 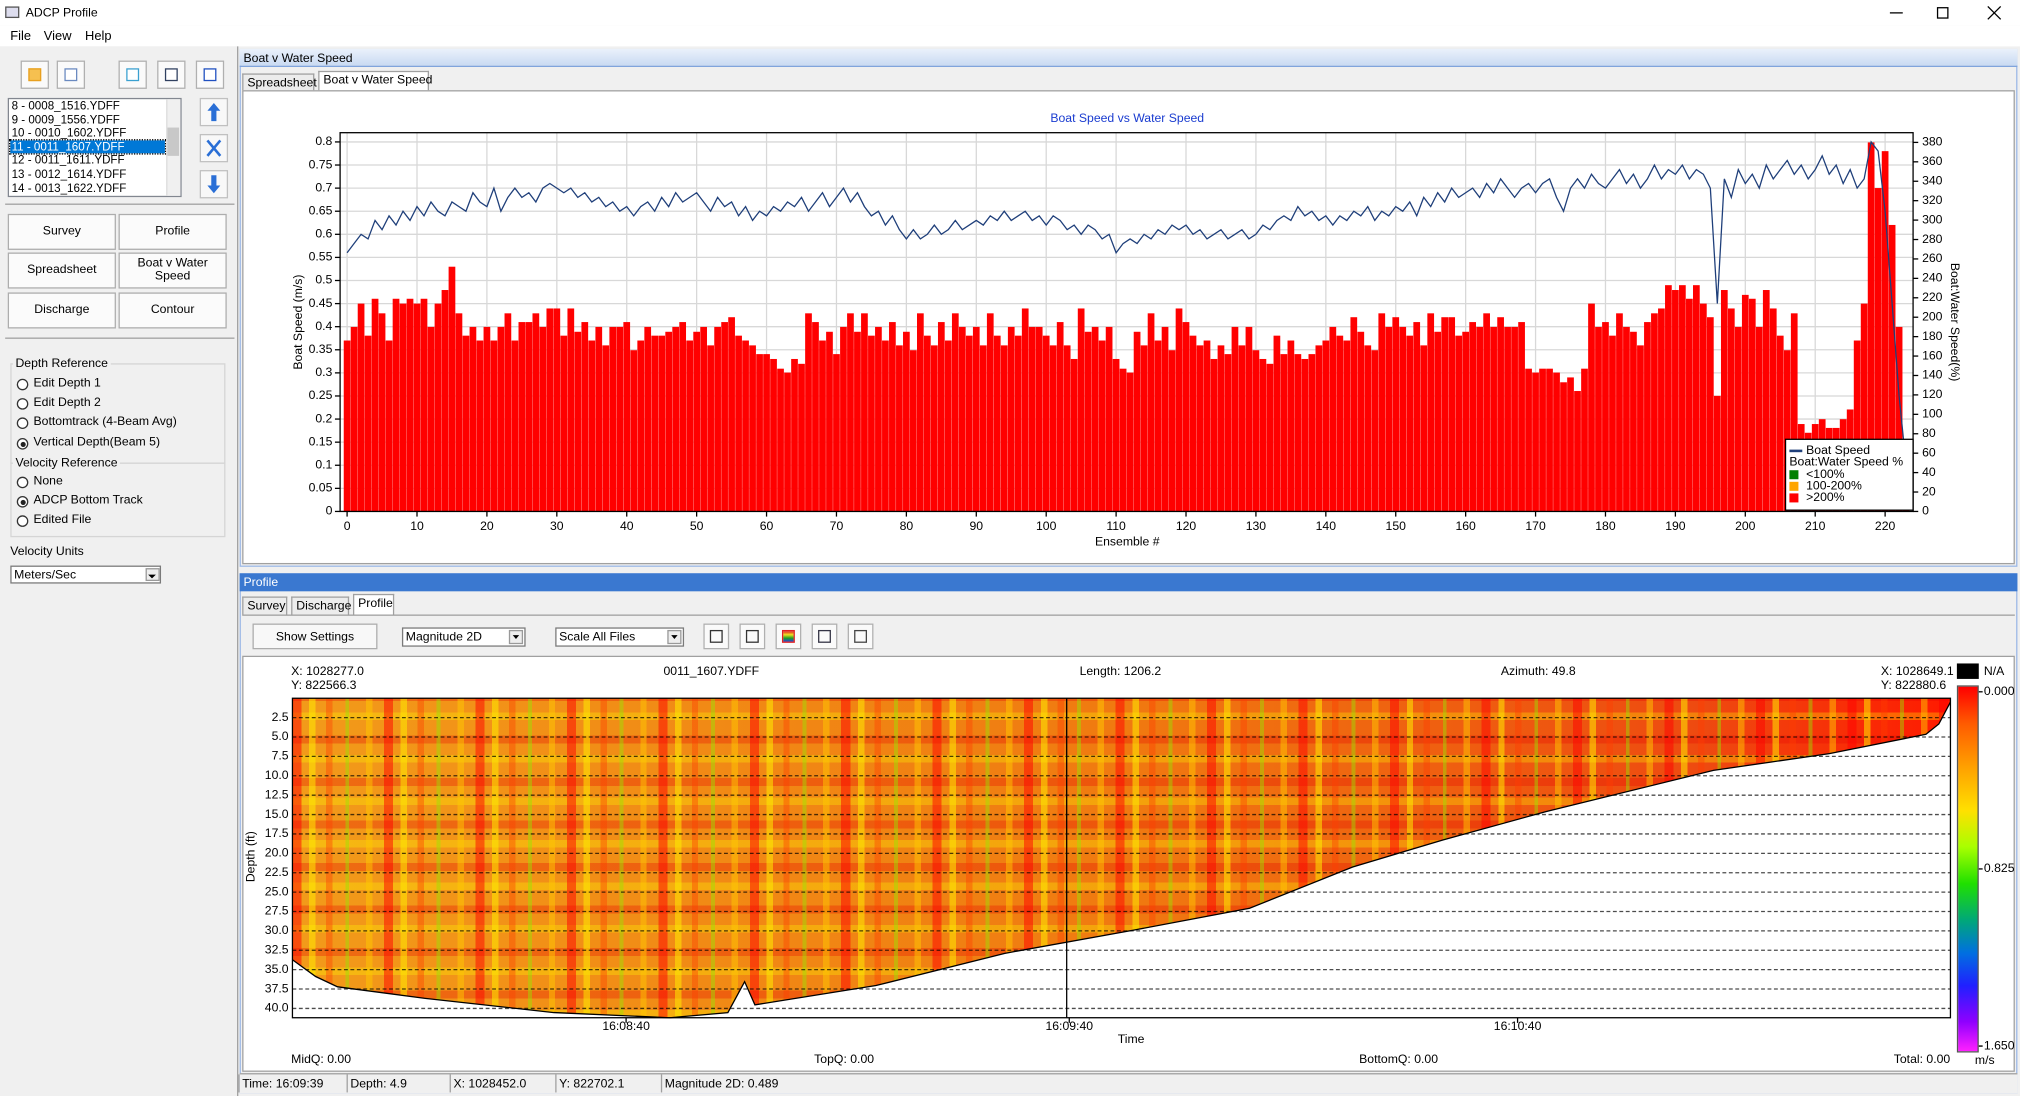 What do you see at coordinates (260, 583) in the screenshot?
I see `pane-title: Profile` at bounding box center [260, 583].